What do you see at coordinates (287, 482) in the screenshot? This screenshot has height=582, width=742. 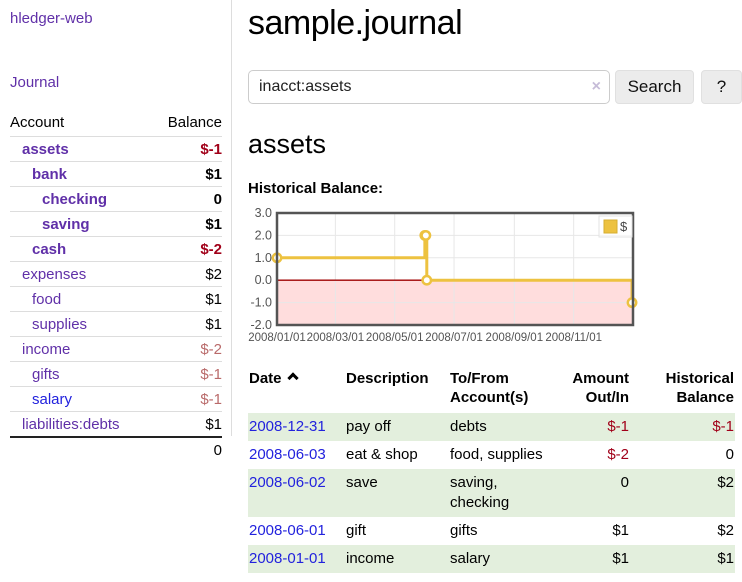 I see `transaction-date-link: 2008-06-02` at bounding box center [287, 482].